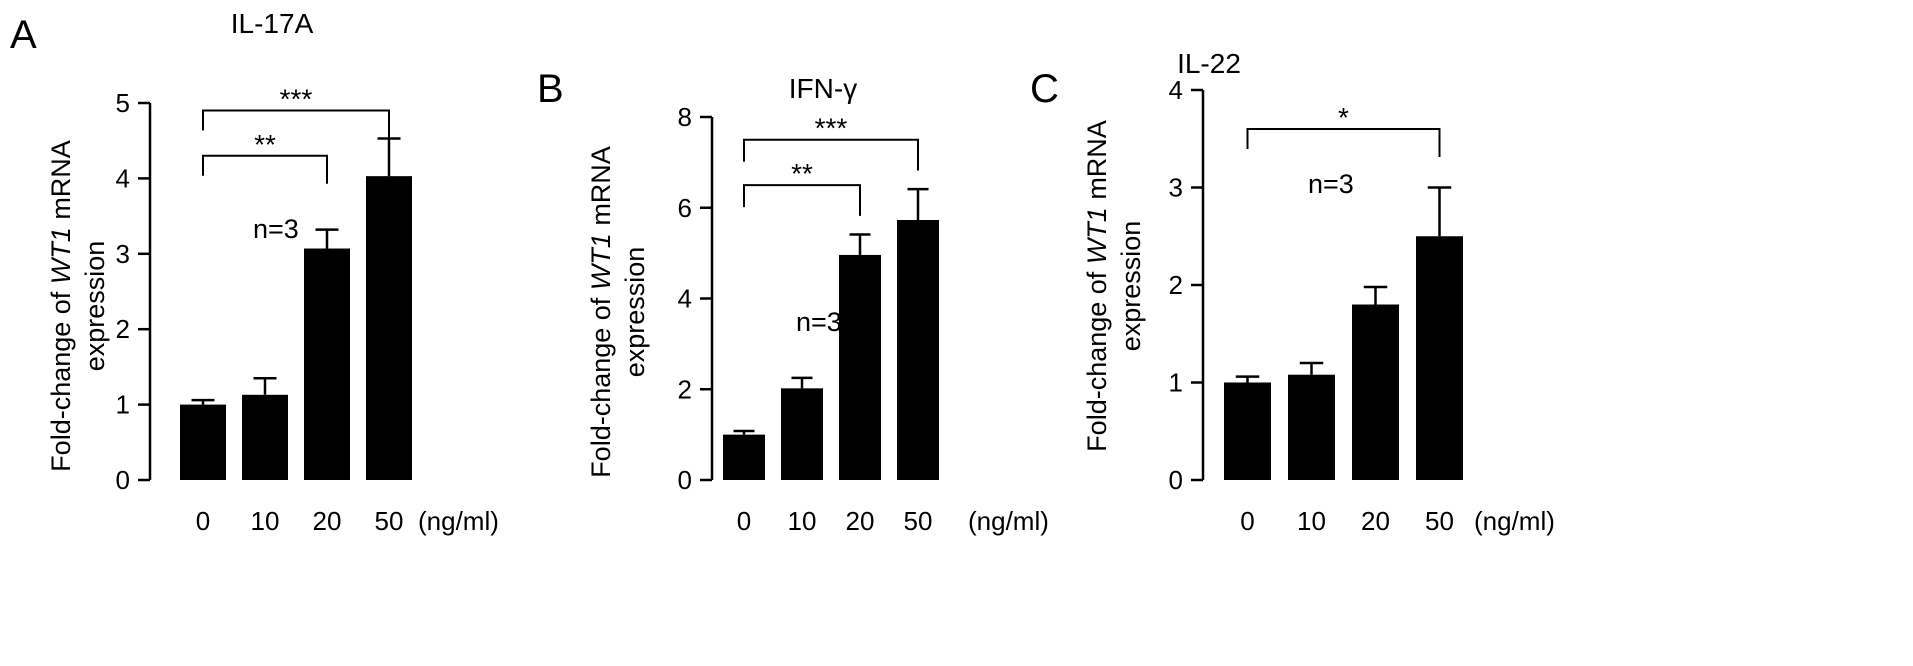 The height and width of the screenshot is (666, 1913). What do you see at coordinates (550, 89) in the screenshot?
I see `panel-letter: B` at bounding box center [550, 89].